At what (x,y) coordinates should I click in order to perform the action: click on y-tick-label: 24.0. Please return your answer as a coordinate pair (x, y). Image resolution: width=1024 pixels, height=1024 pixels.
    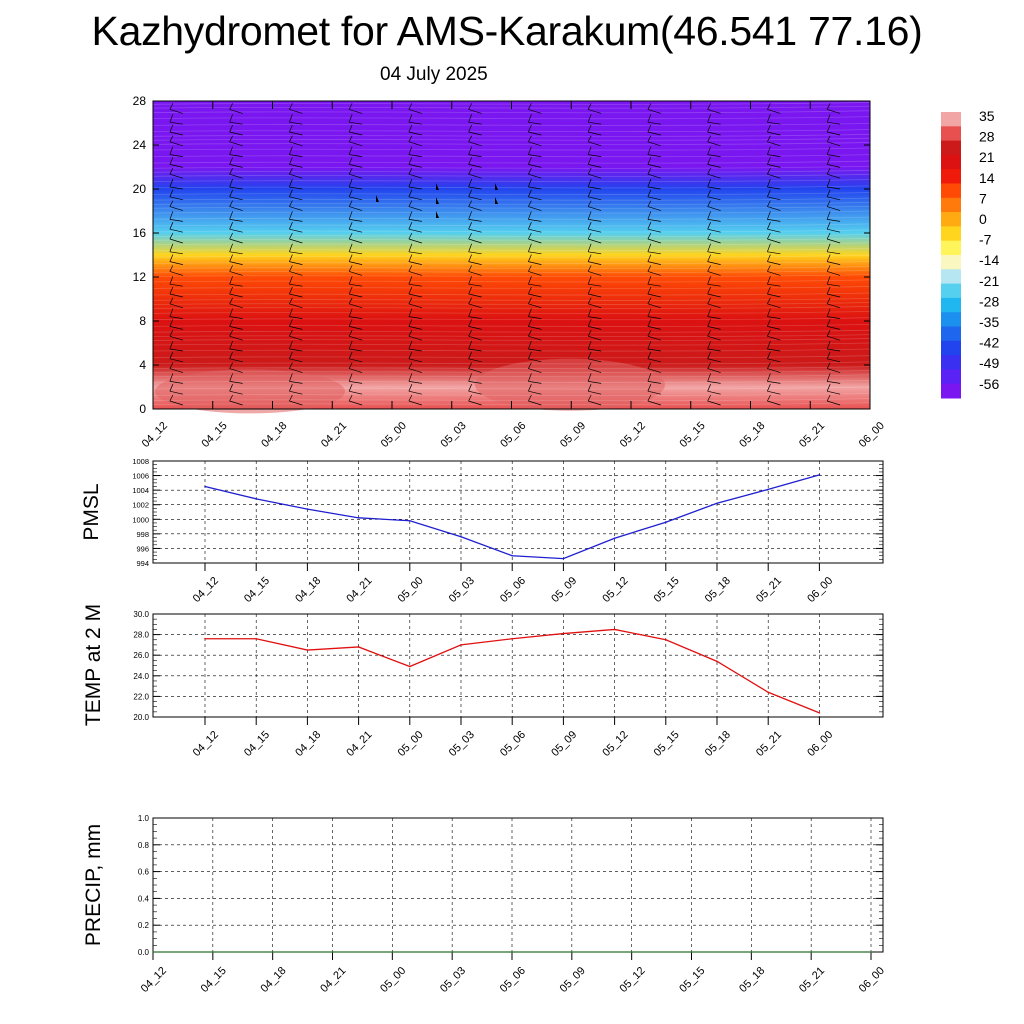
    Looking at the image, I should click on (141, 676).